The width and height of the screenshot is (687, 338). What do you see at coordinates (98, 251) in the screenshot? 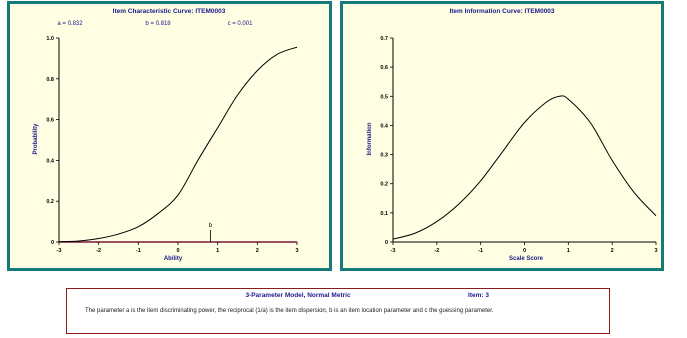
I see `icc-x-tick-label: -2` at bounding box center [98, 251].